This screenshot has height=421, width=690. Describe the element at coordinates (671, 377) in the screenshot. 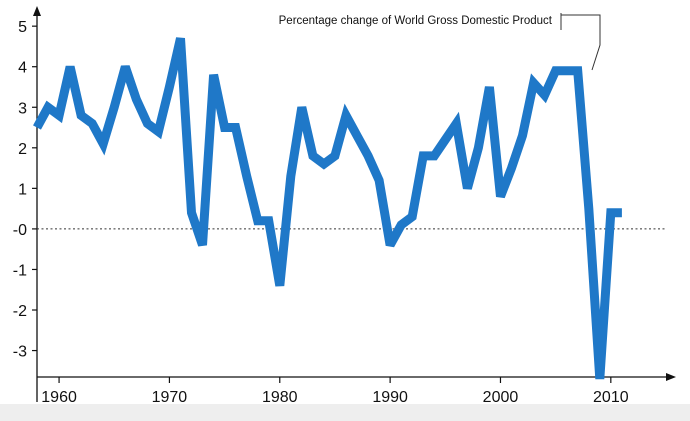

I see `x-axis-arrowhead` at that location.